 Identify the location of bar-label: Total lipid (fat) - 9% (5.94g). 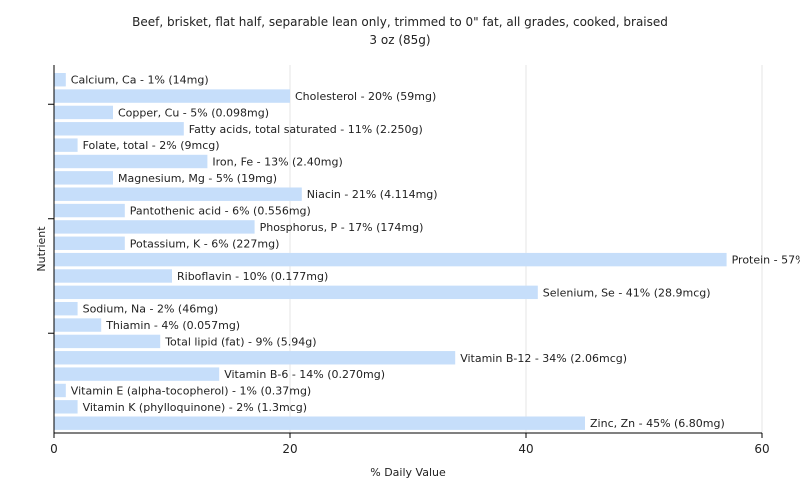
(240, 341).